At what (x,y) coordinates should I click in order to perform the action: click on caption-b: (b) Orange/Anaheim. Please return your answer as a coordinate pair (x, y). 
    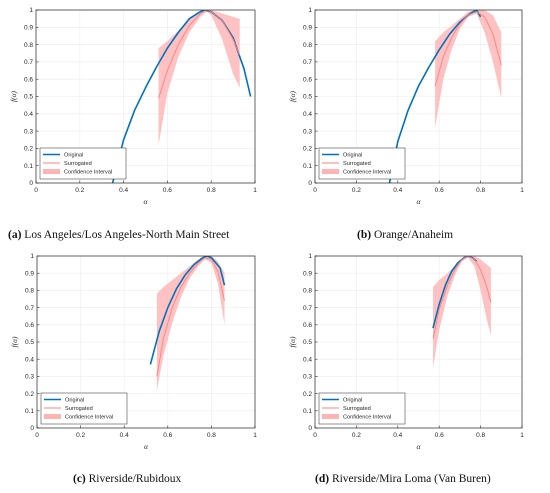
    Looking at the image, I should click on (405, 235).